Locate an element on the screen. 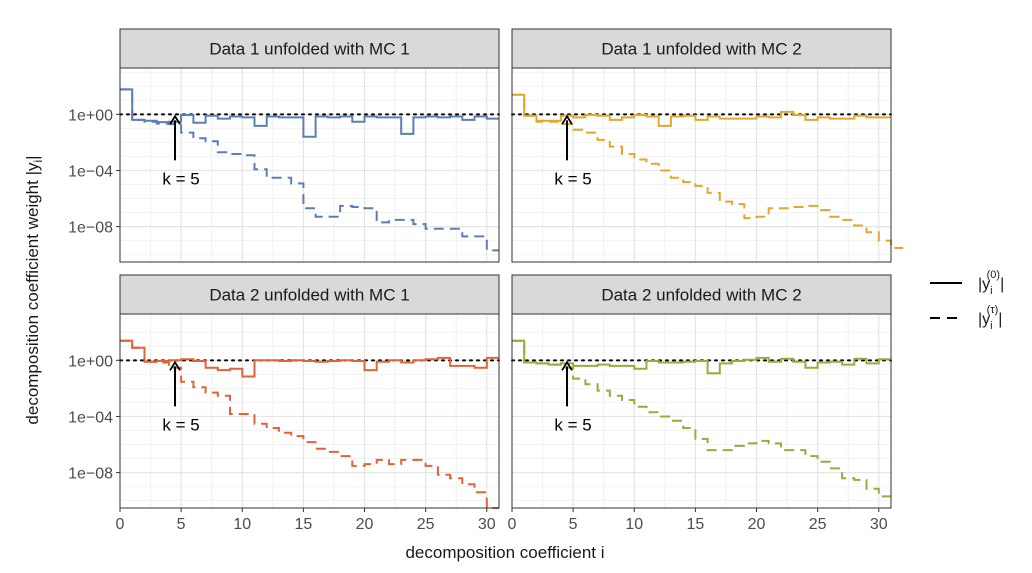  panel-title: Data 1 unfolded with MC 2 is located at coordinates (701, 49).